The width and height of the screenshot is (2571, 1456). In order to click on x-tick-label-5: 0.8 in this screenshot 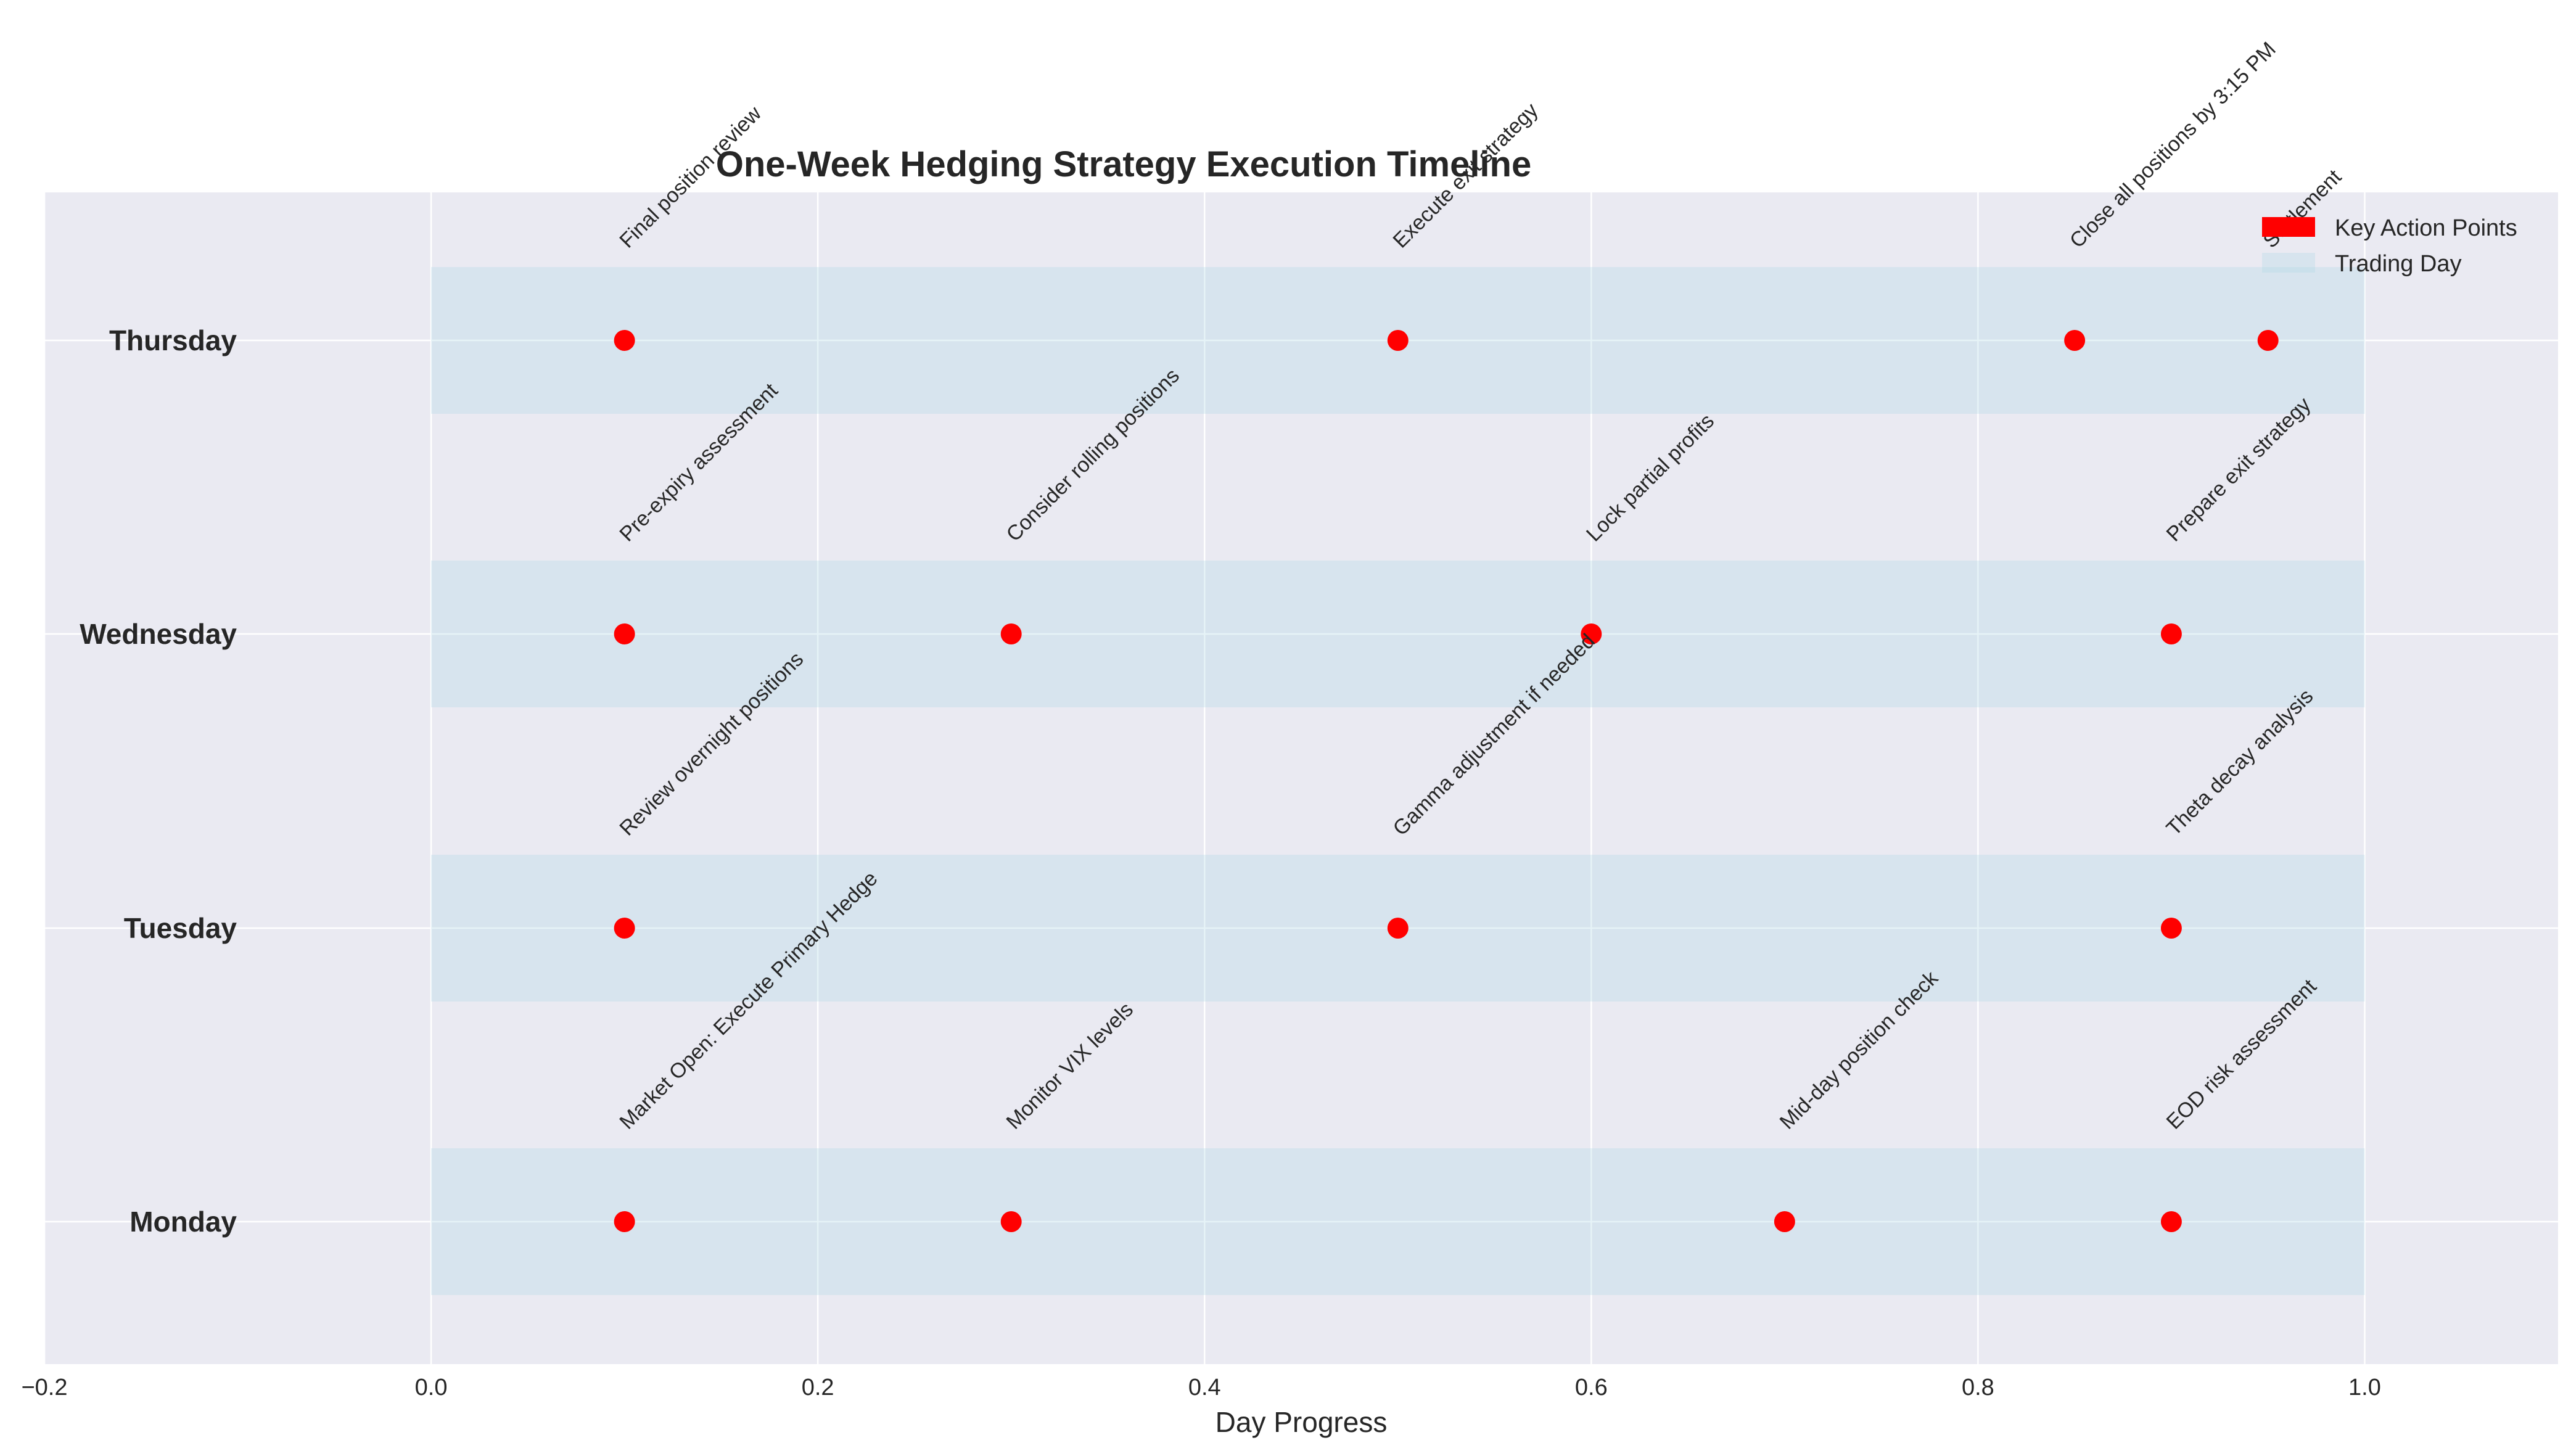, I will do `click(1978, 1388)`.